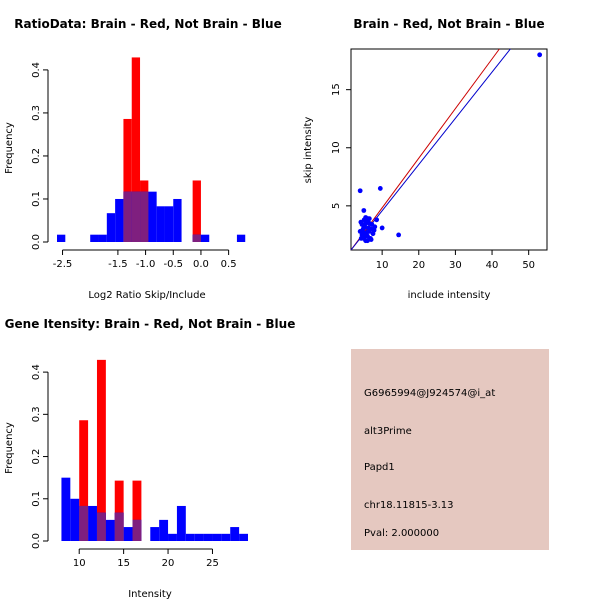 This screenshot has width=600, height=604. I want to click on ratio-histogram-ylabel: Frequency, so click(9, 148).